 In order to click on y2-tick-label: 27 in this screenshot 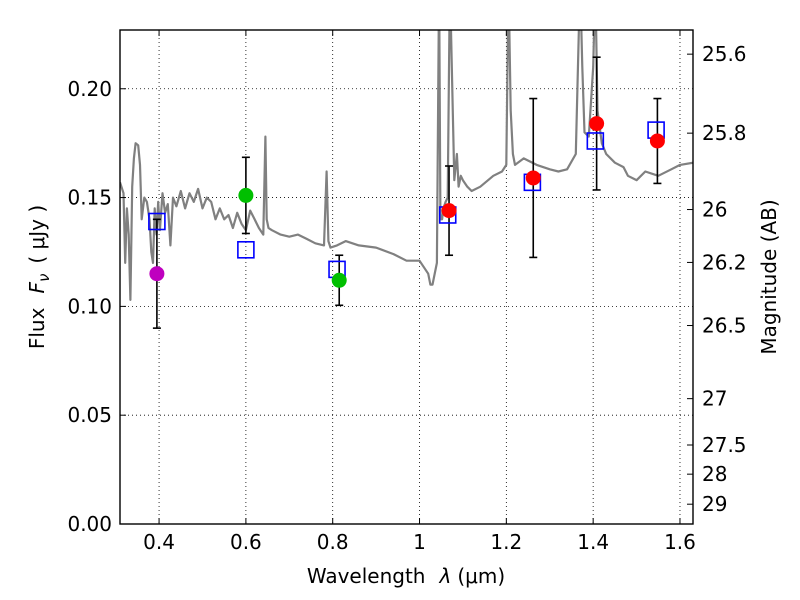, I will do `click(714, 399)`.